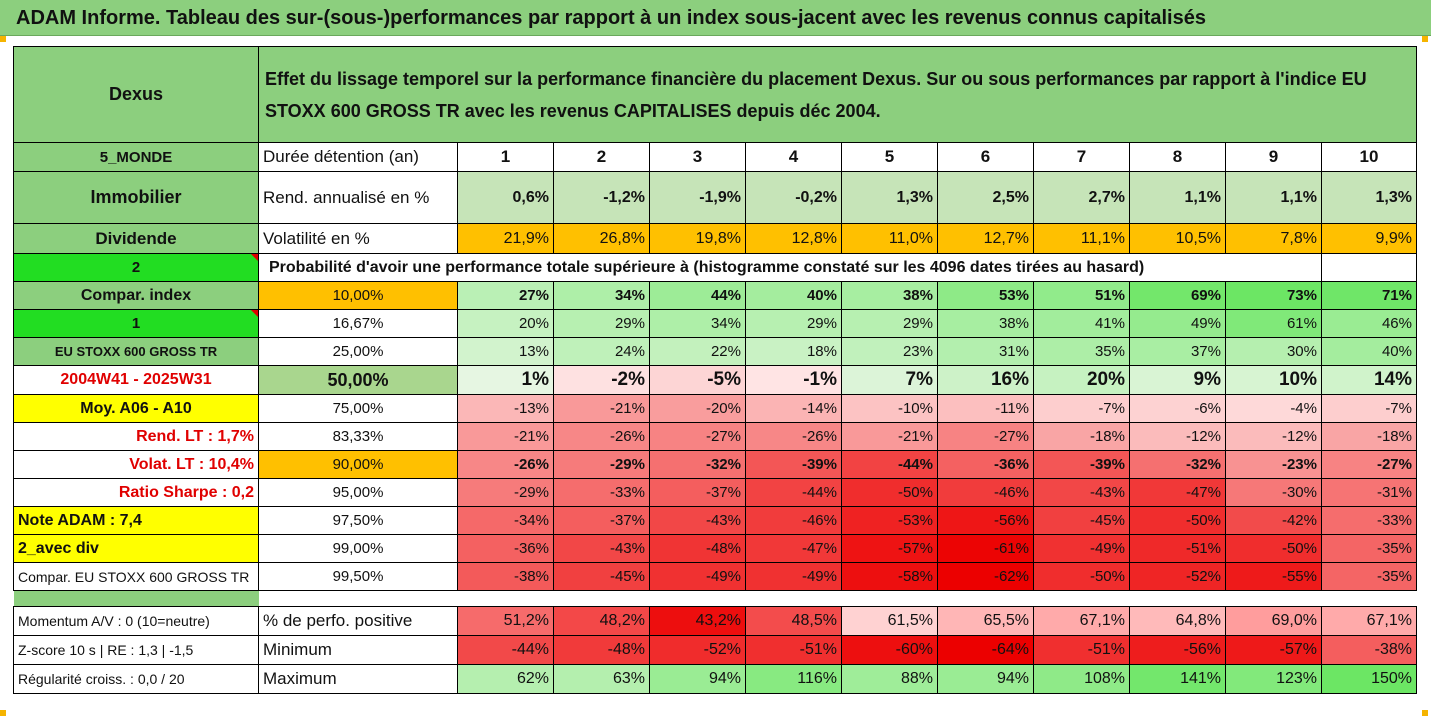  I want to click on probability-threshold: 10,00%, so click(358, 295).